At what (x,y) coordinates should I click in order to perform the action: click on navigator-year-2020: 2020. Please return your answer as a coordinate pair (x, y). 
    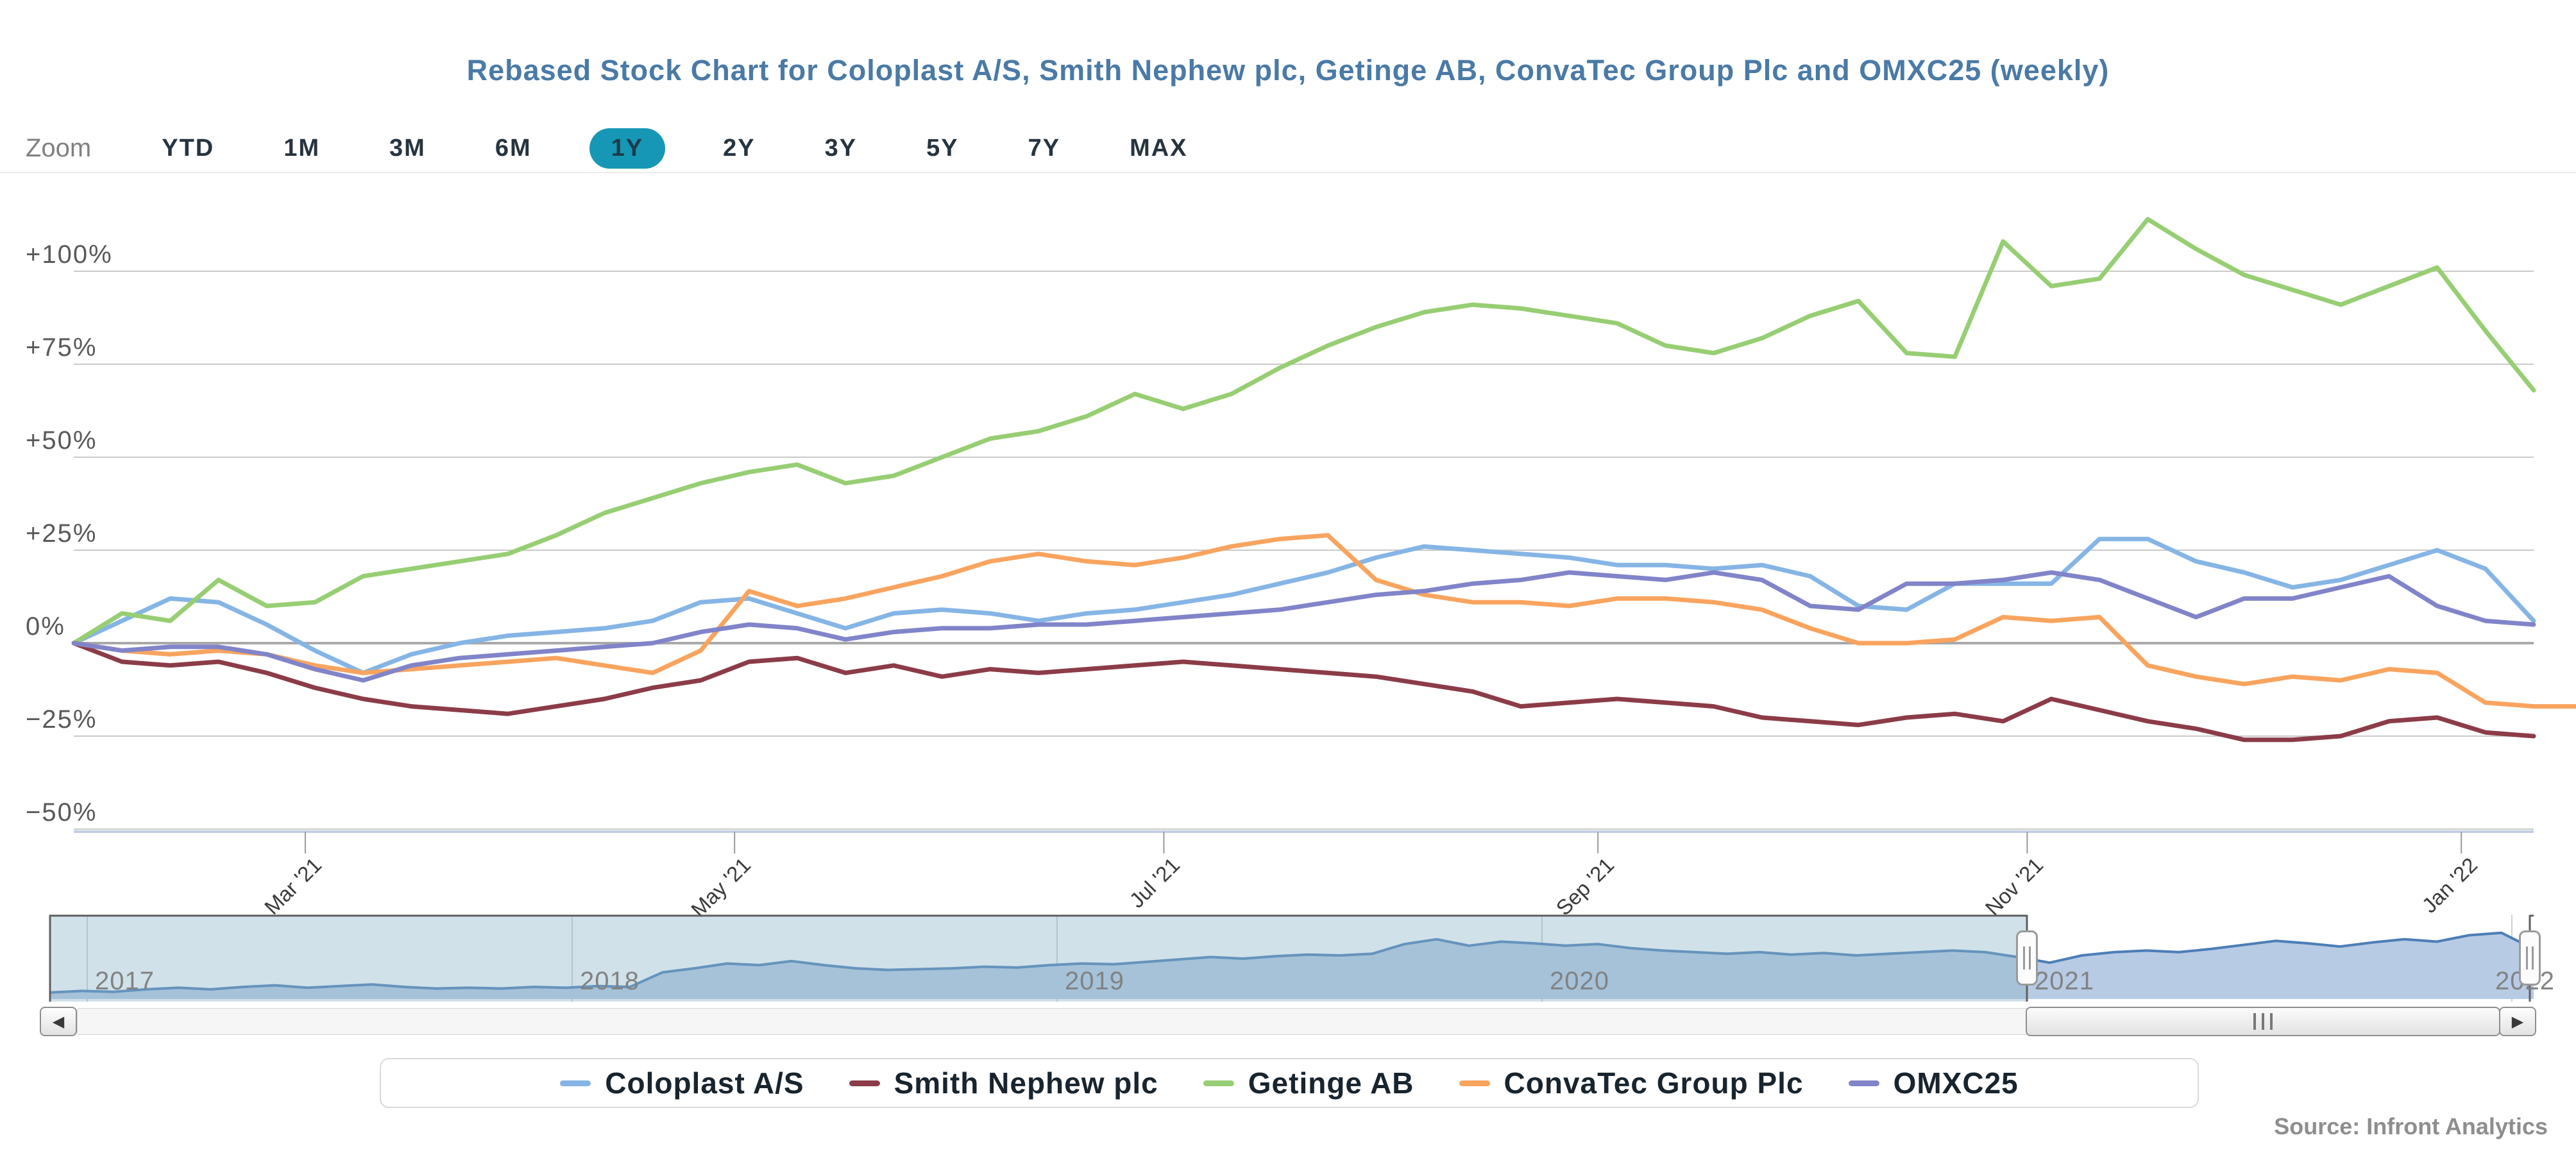
    Looking at the image, I should click on (1579, 981).